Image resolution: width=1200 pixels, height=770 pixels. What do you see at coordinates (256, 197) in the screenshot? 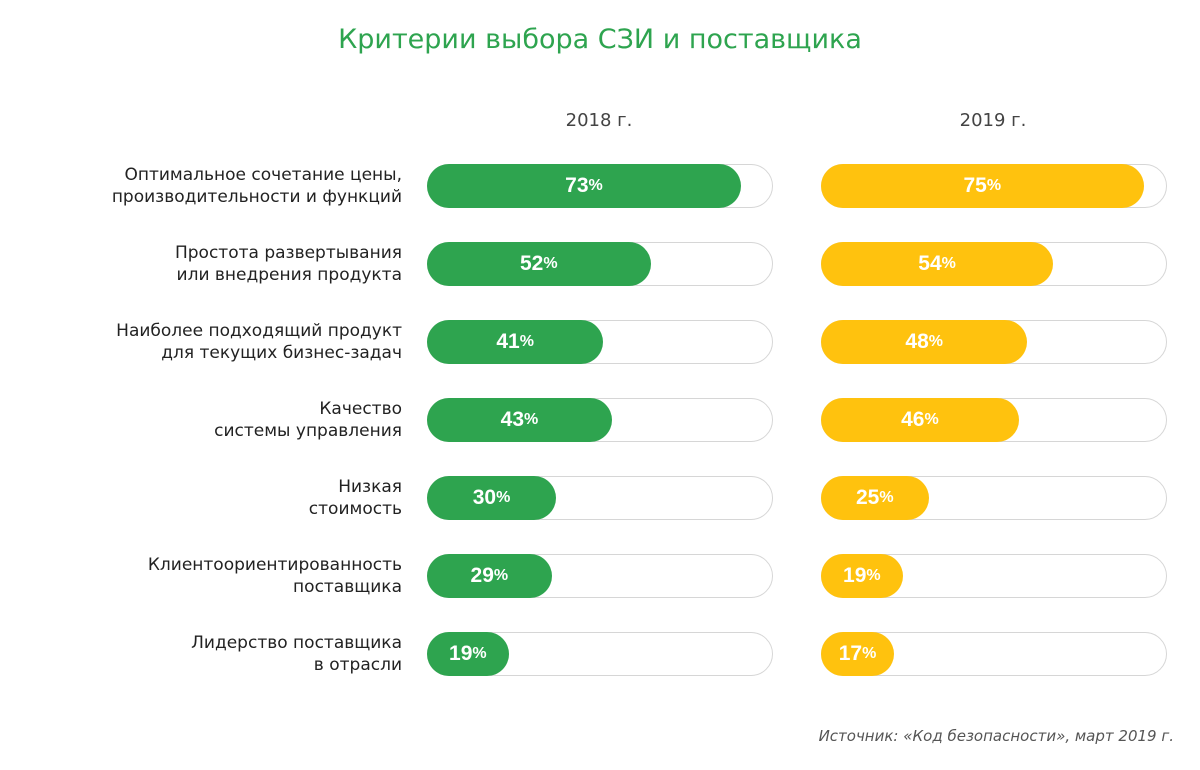
I see `category-label-line: производительности и функций` at bounding box center [256, 197].